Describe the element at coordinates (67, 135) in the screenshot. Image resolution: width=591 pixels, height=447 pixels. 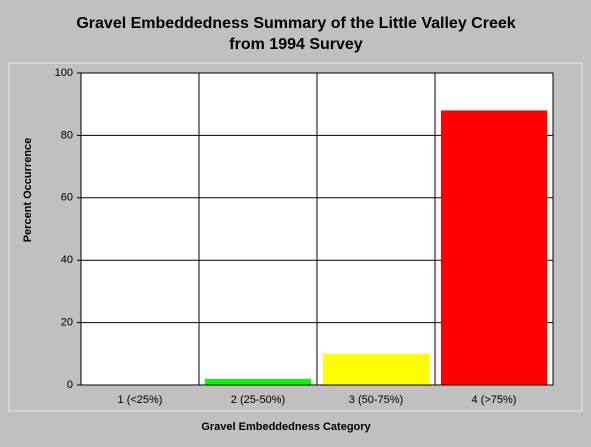
I see `y-tick-label: 80` at that location.